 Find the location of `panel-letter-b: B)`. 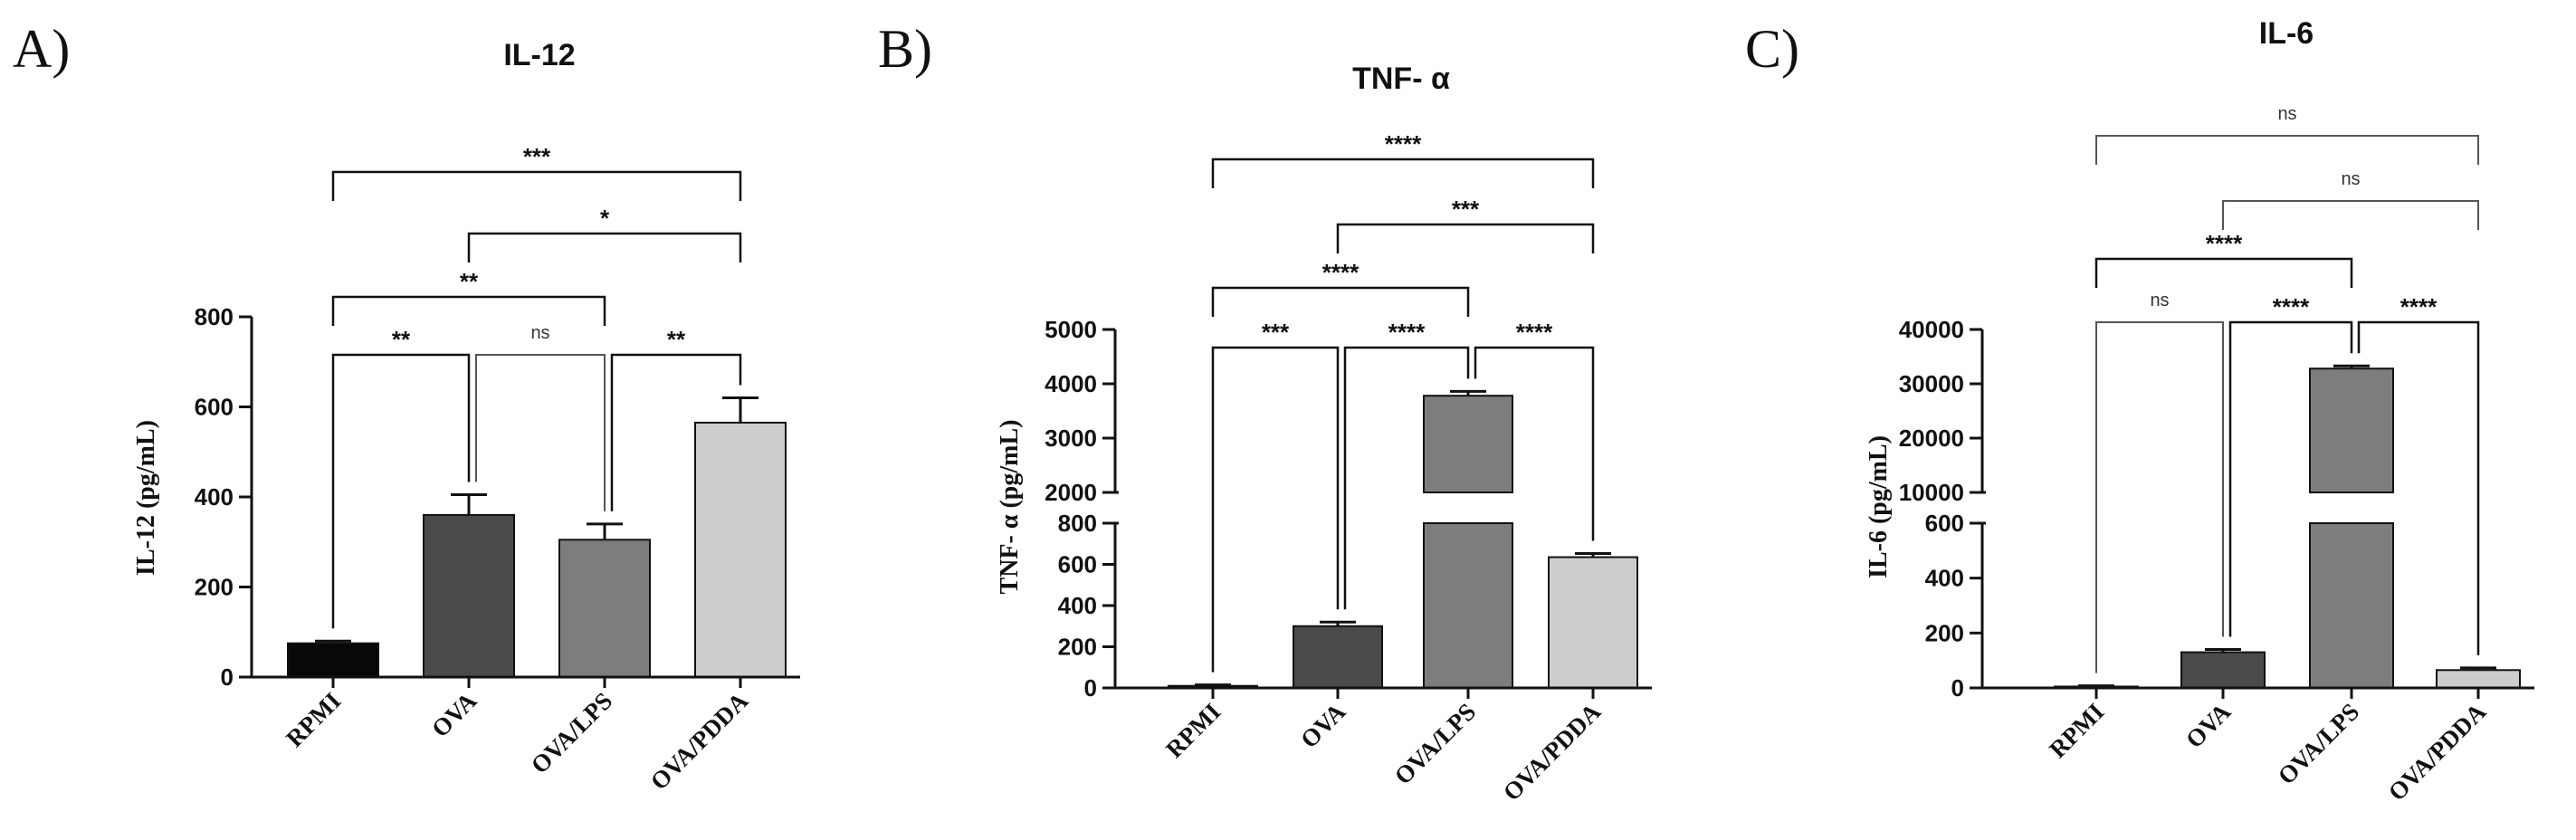

panel-letter-b: B) is located at coordinates (905, 49).